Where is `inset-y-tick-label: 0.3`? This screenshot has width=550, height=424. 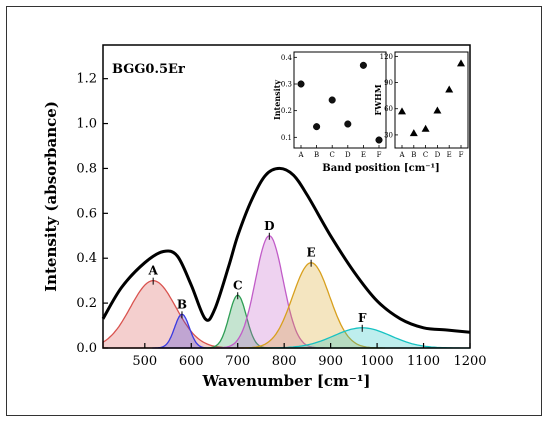 inset-y-tick-label: 0.3 is located at coordinates (286, 85).